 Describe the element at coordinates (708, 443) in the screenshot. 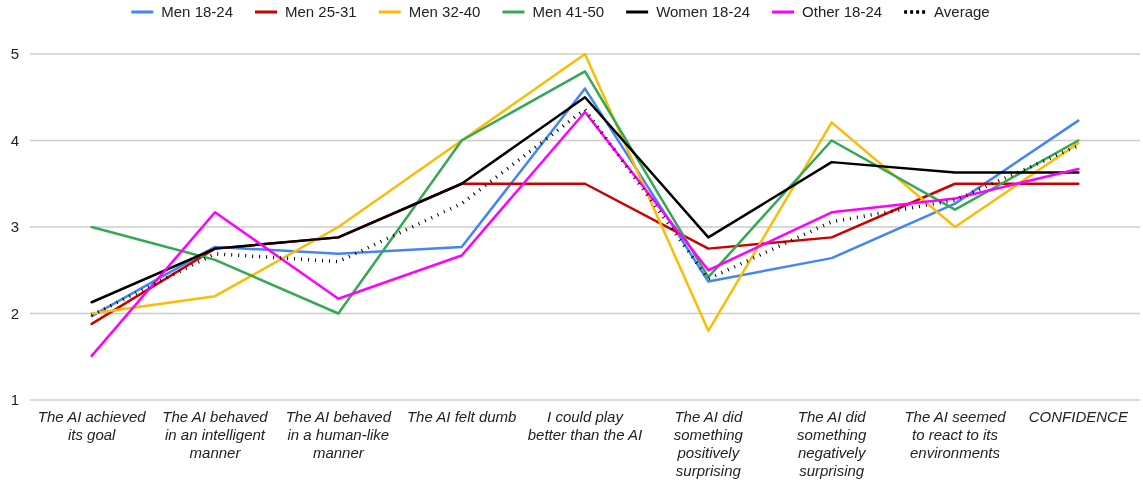

I see `x-tick-label: The AI did something positively surprising` at that location.